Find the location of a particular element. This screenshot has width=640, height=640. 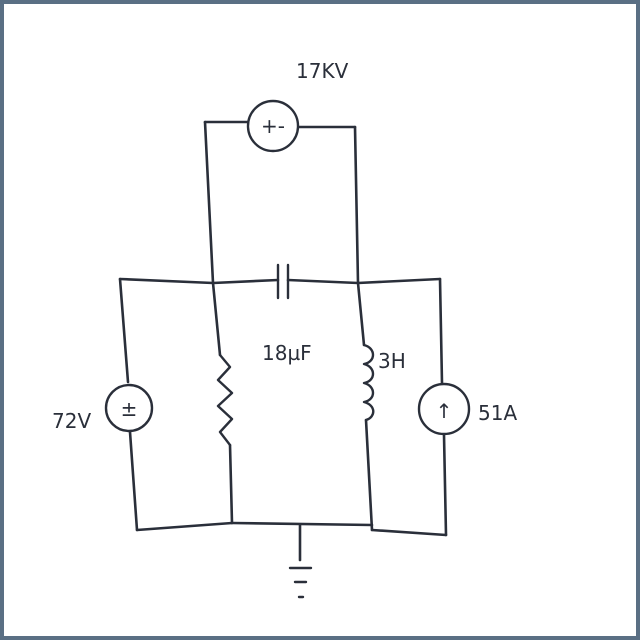

ac-source-sign: +- is located at coordinates (273, 126).